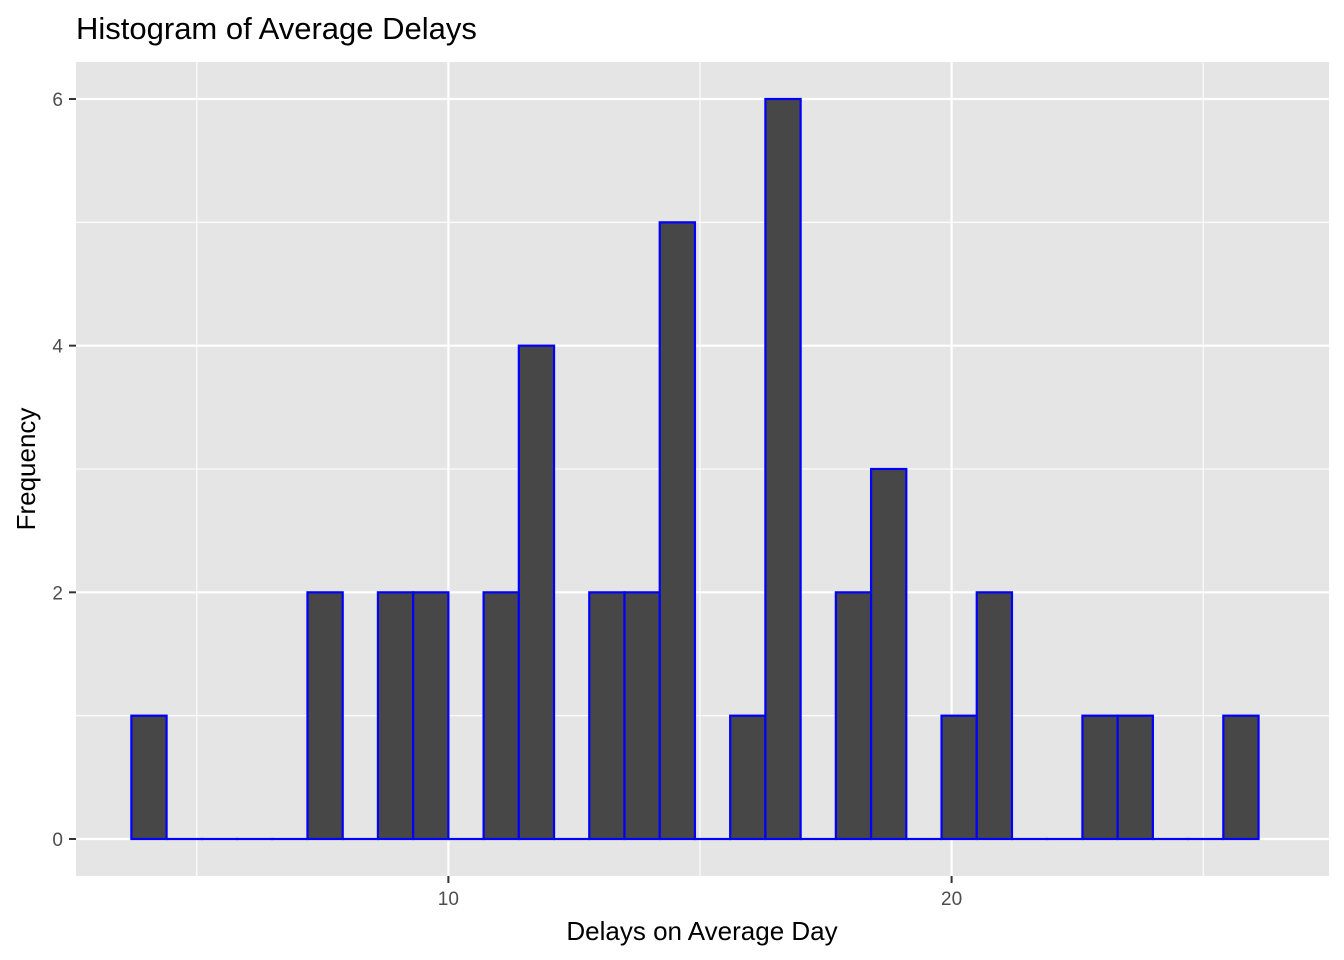 Image resolution: width=1344 pixels, height=960 pixels. I want to click on y-tick-label: 0, so click(57, 840).